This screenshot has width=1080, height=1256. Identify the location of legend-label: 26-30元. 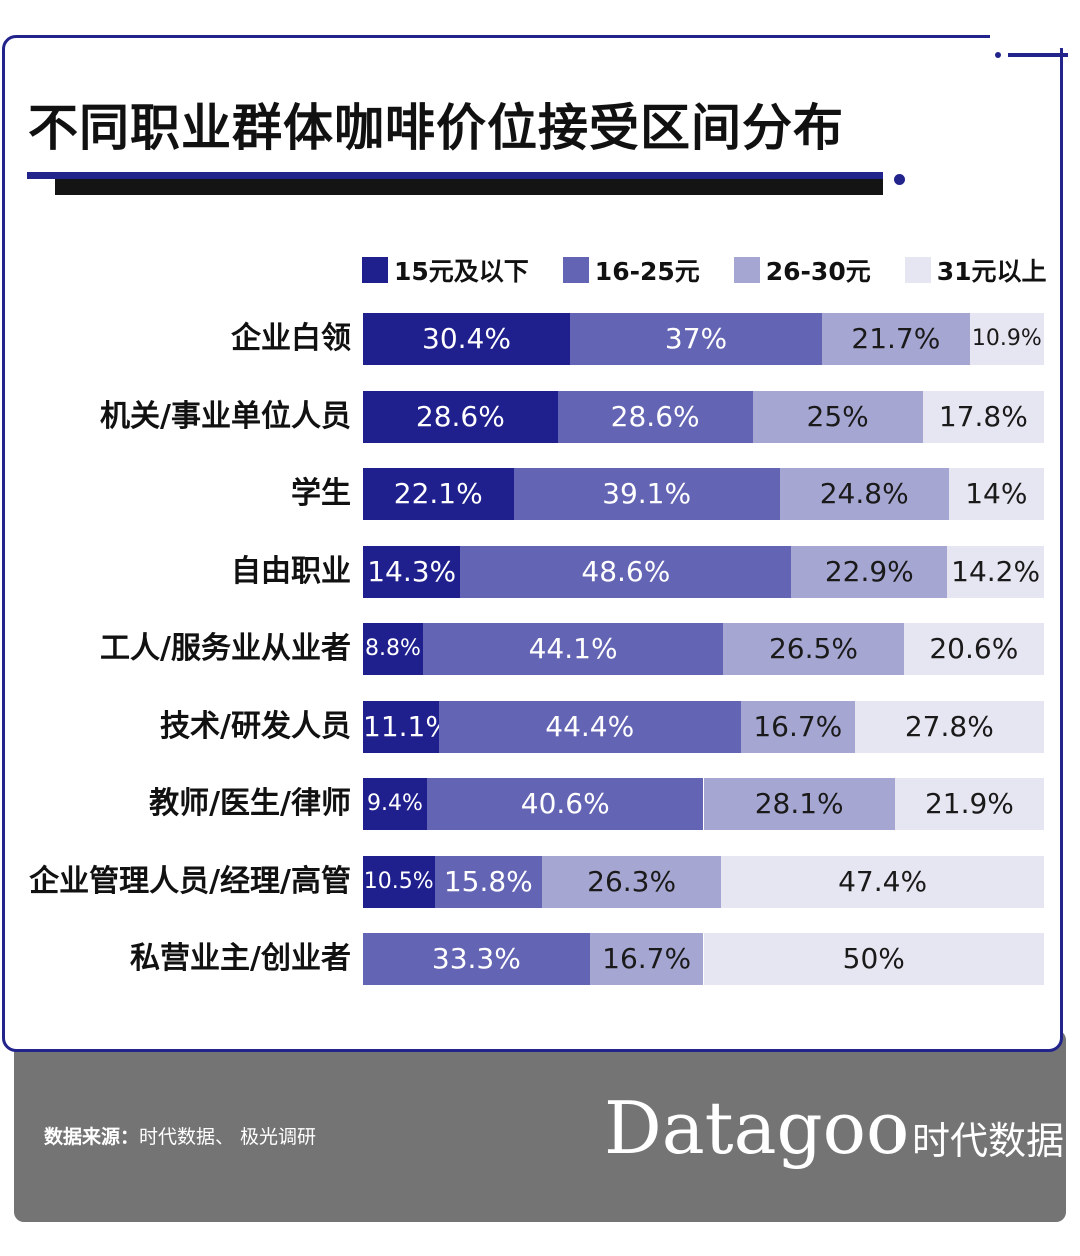
(818, 271).